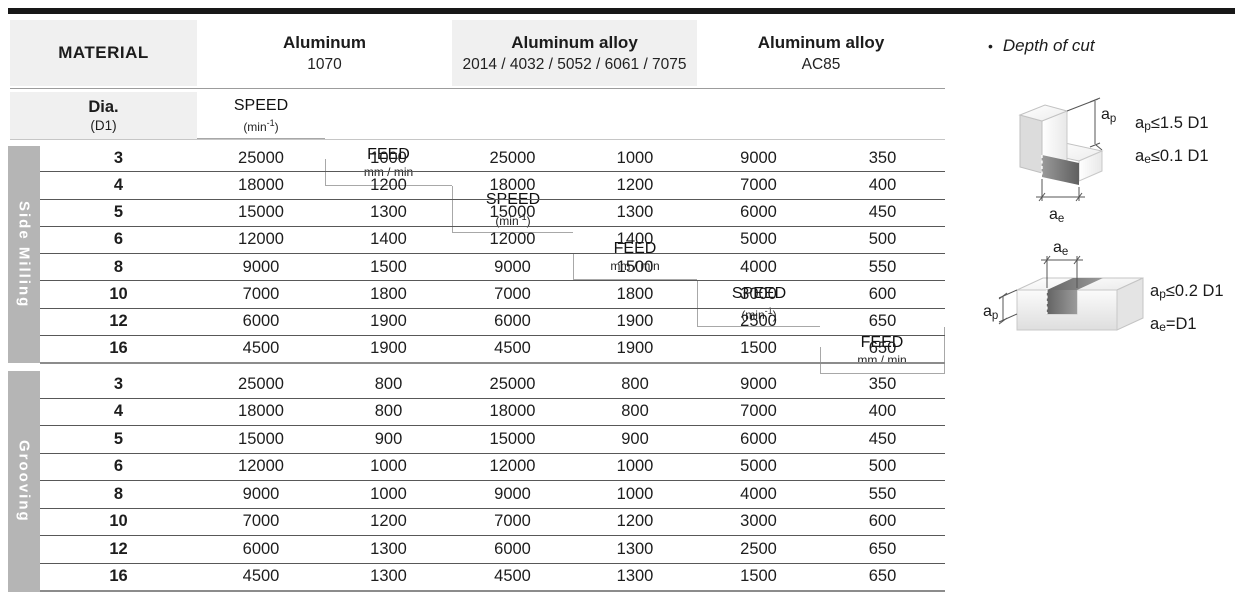  What do you see at coordinates (635, 293) in the screenshot?
I see `feed-cell: 1800` at bounding box center [635, 293].